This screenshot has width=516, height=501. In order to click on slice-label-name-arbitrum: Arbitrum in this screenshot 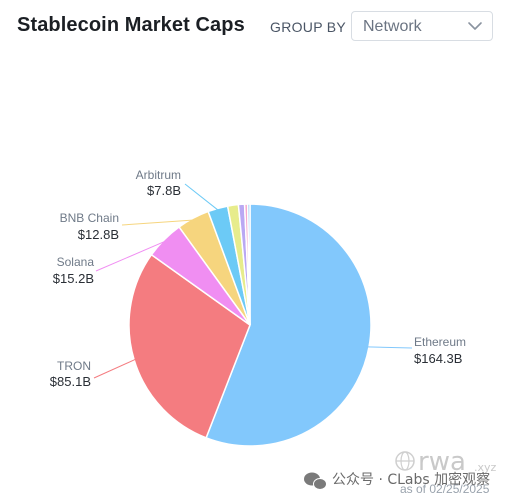, I will do `click(158, 175)`.